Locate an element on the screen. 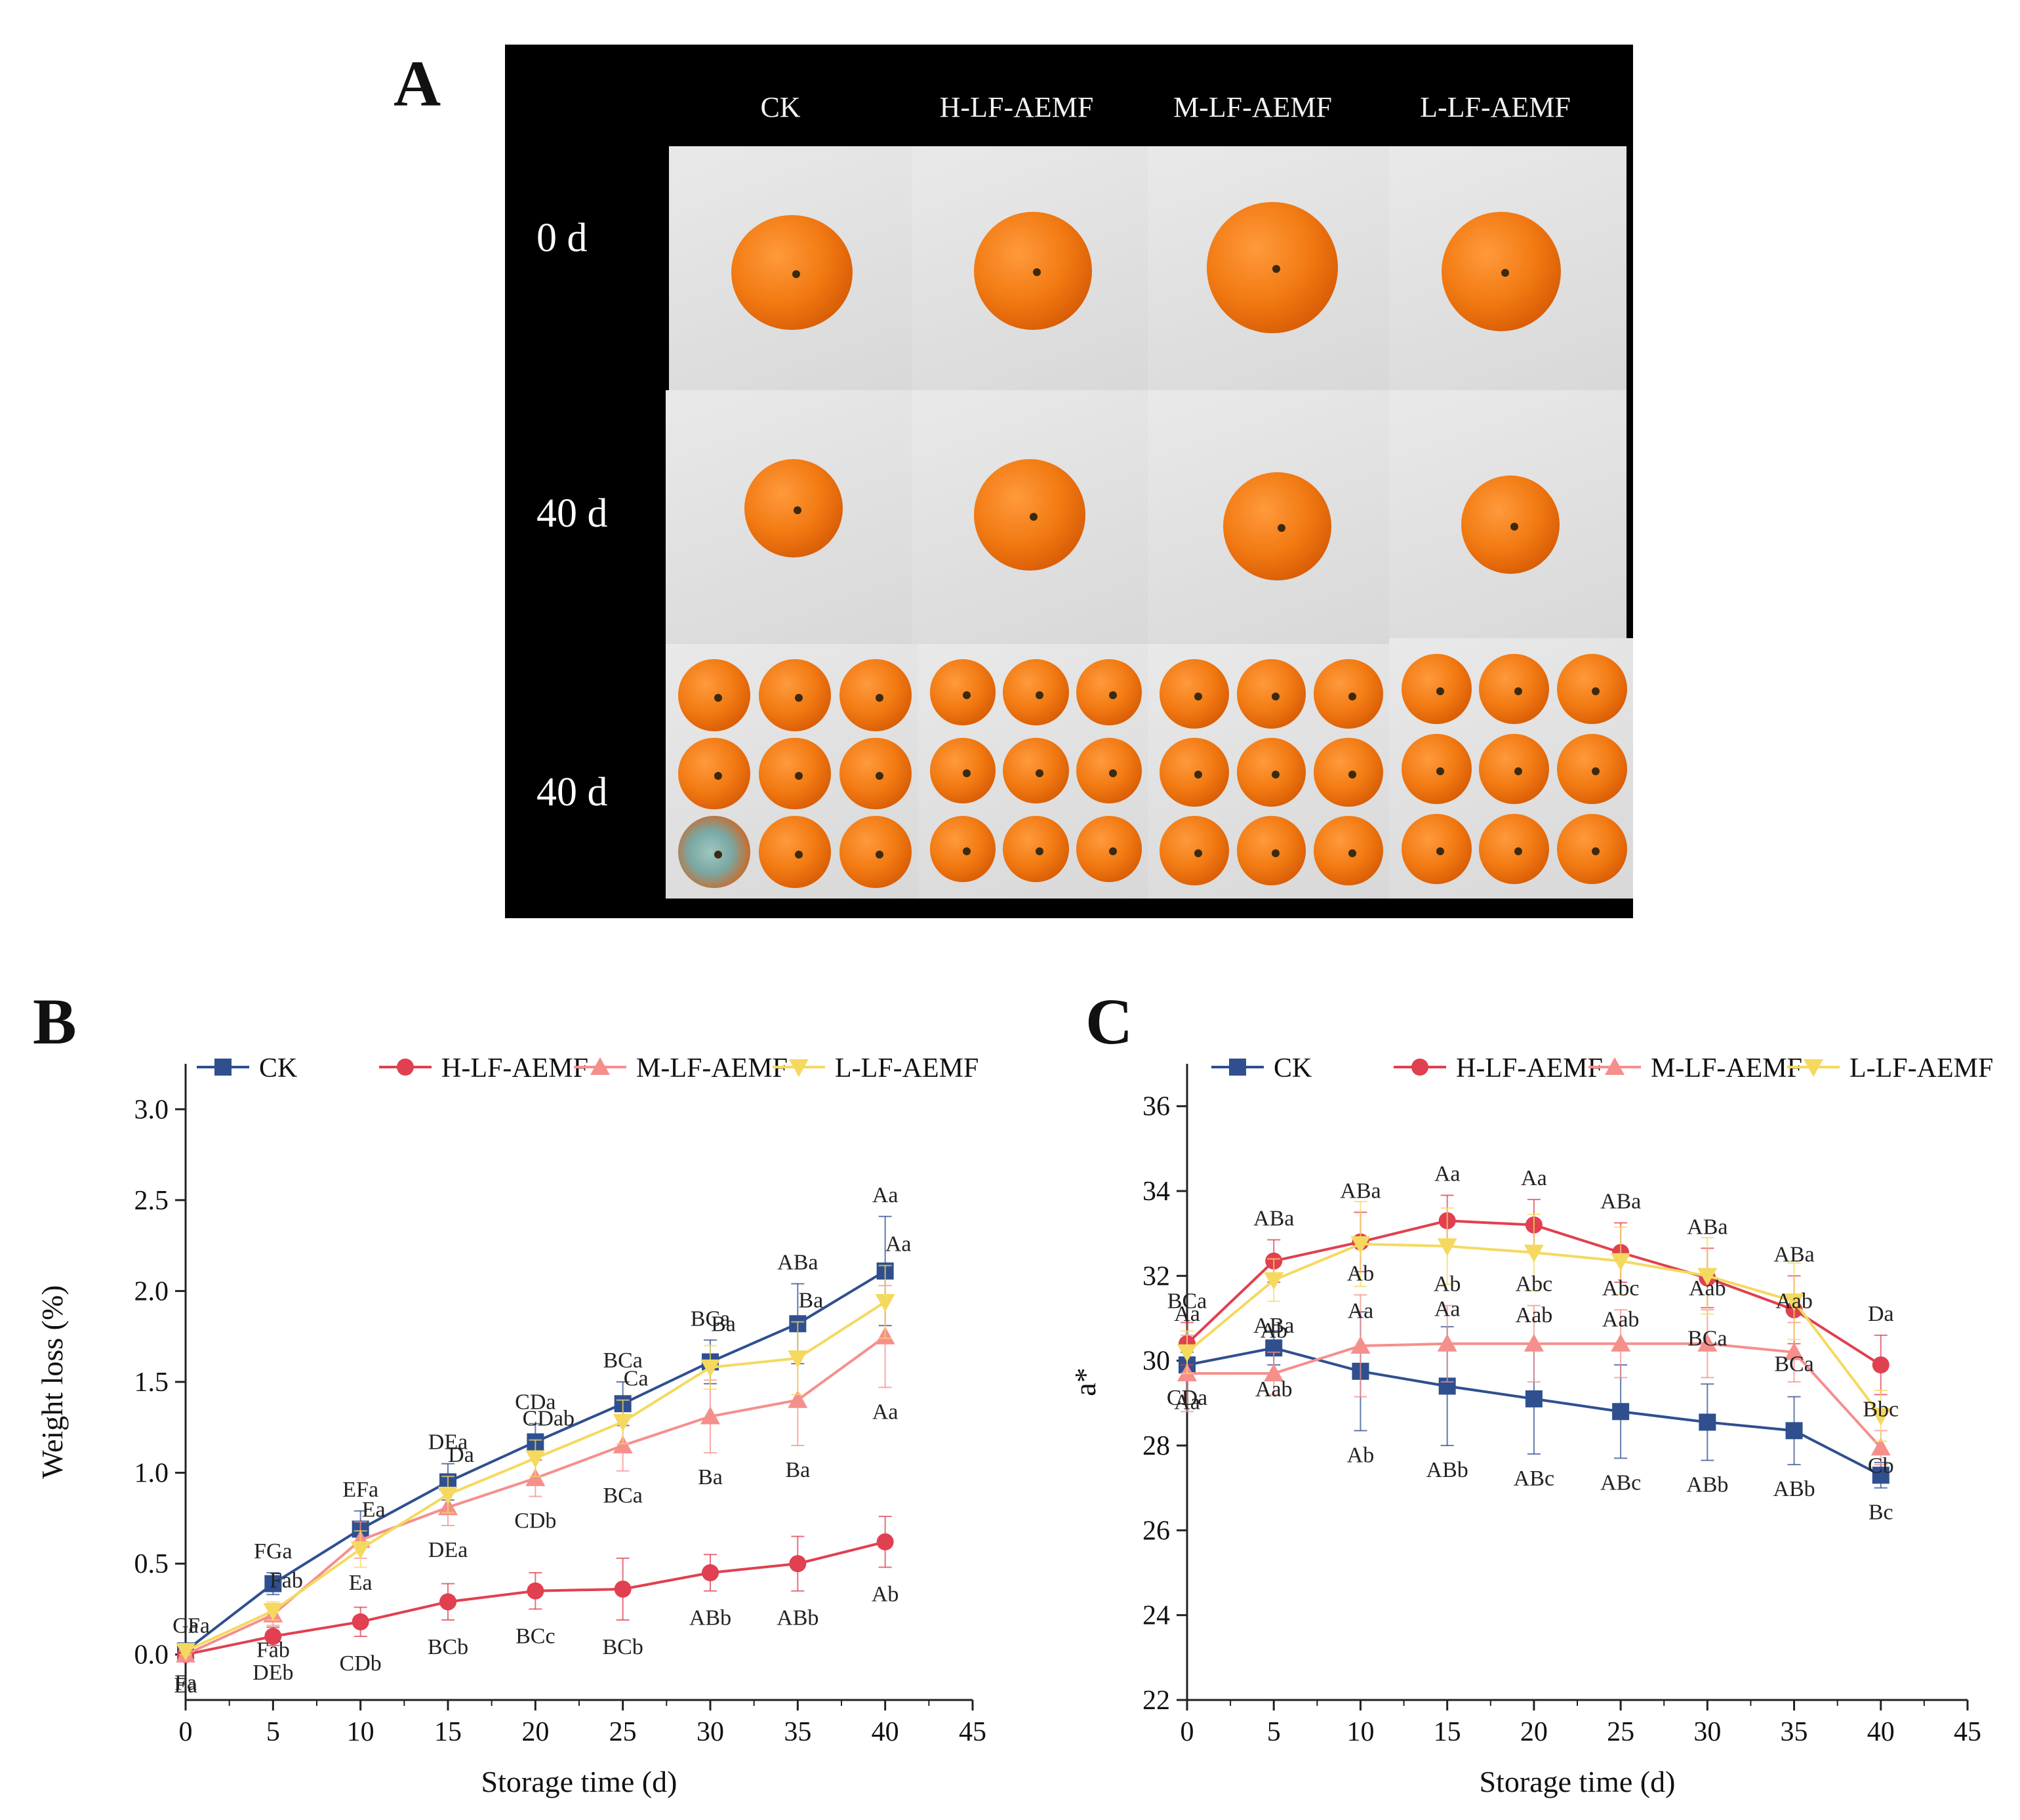 The width and height of the screenshot is (2020, 1820). photo-m-0d is located at coordinates (1269, 268).